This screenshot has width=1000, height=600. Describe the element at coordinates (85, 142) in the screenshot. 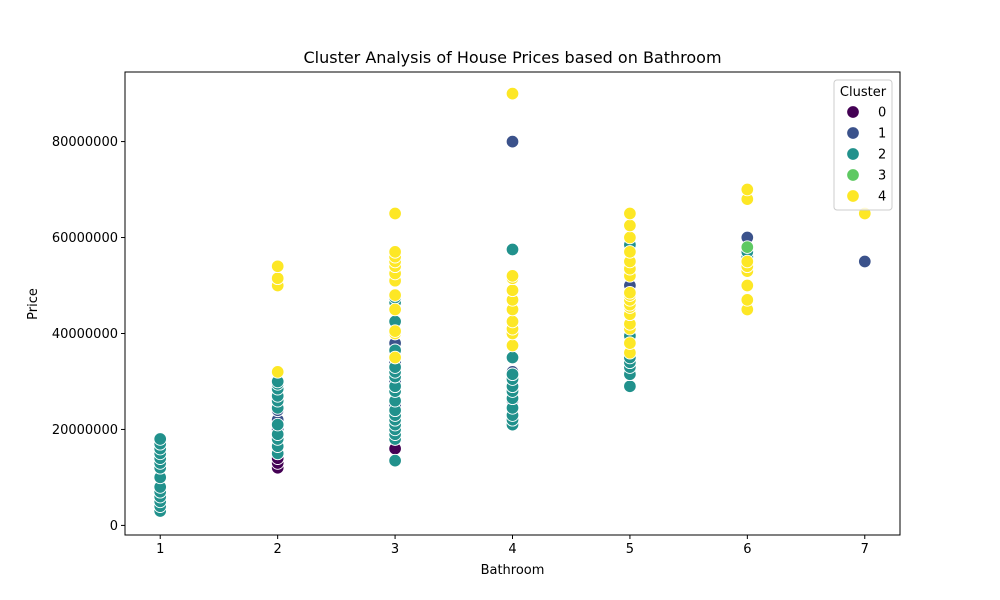

I see `y-tick-label: 80000000` at that location.